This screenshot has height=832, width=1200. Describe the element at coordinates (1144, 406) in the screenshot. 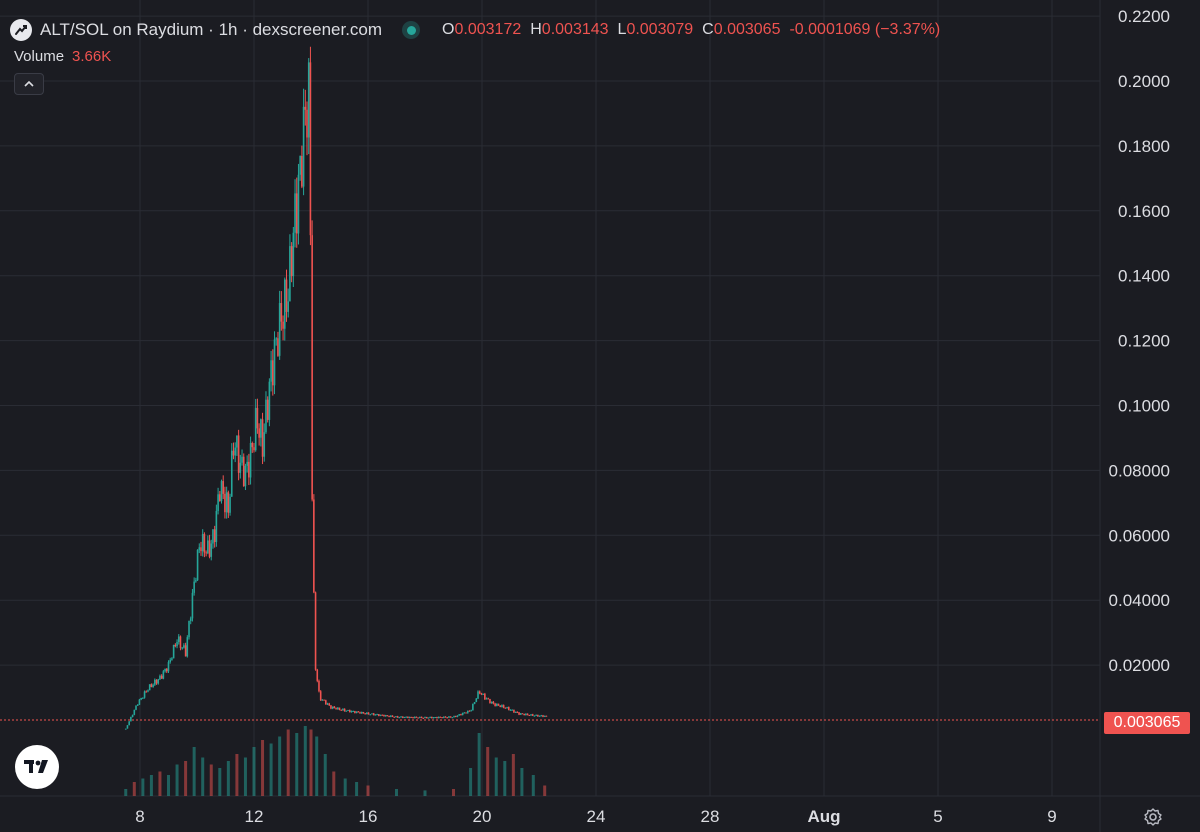

I see `y-tick-label: 0.1000` at that location.